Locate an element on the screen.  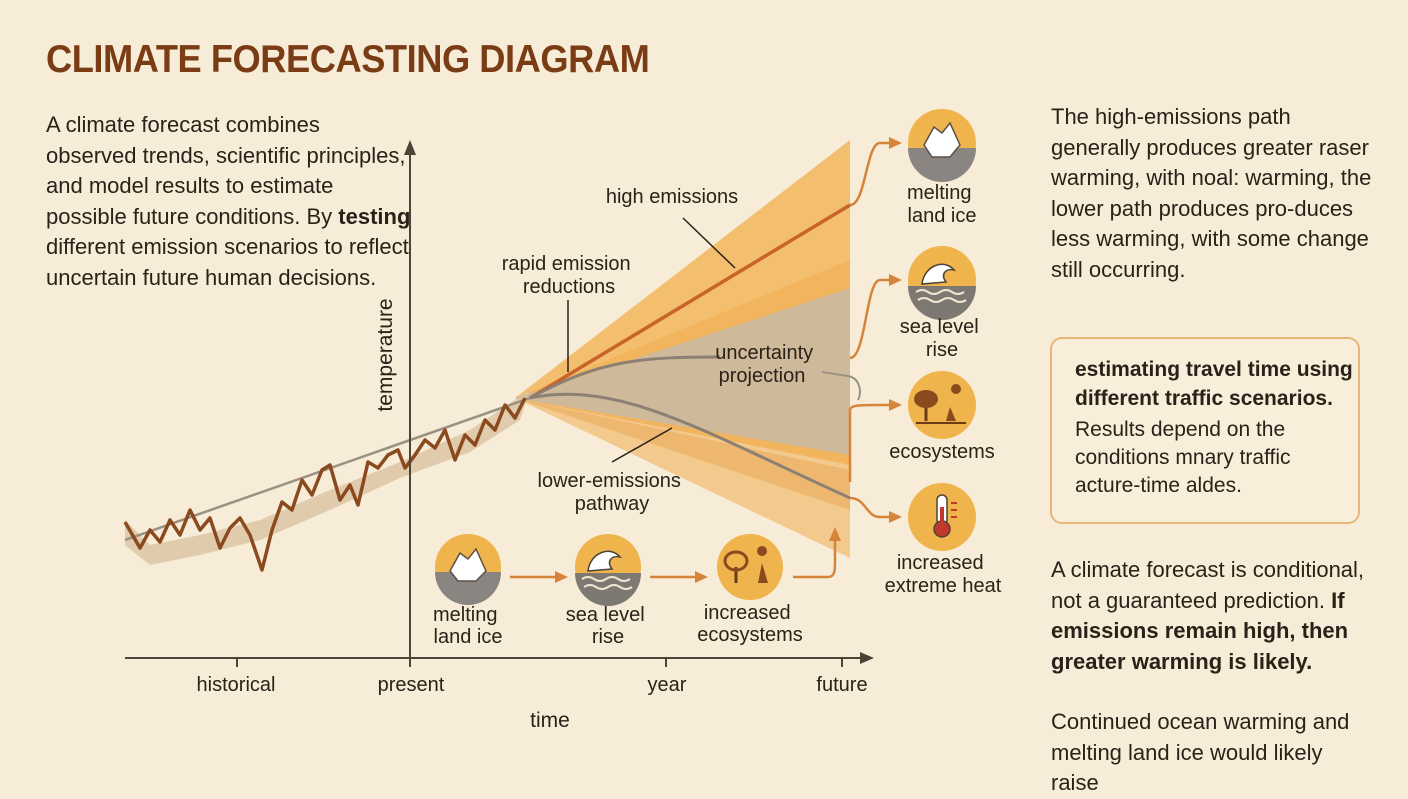
observed-band is located at coordinates (327, 477).